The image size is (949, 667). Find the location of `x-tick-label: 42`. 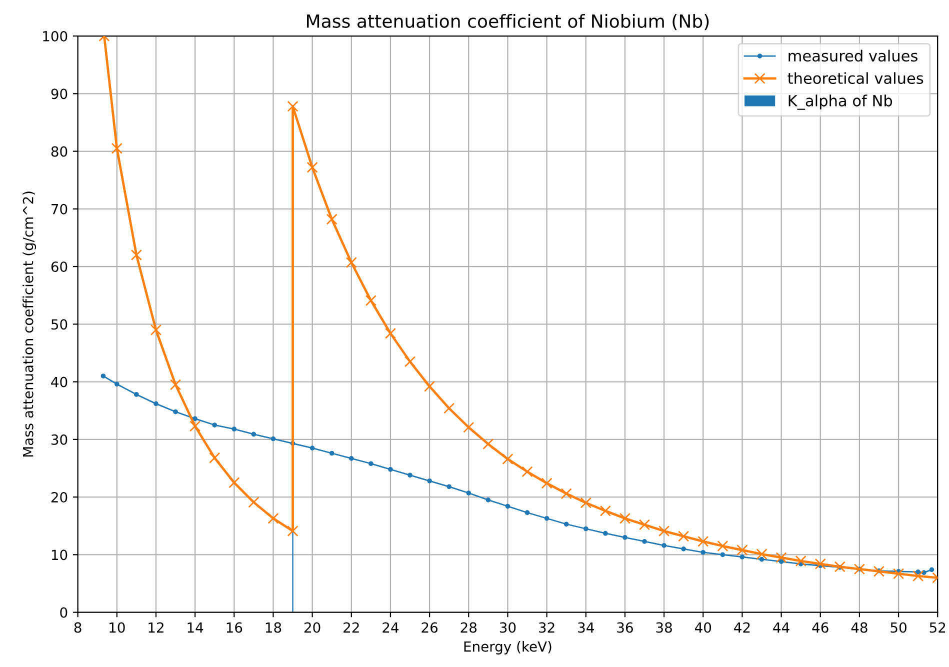

x-tick-label: 42 is located at coordinates (742, 627).